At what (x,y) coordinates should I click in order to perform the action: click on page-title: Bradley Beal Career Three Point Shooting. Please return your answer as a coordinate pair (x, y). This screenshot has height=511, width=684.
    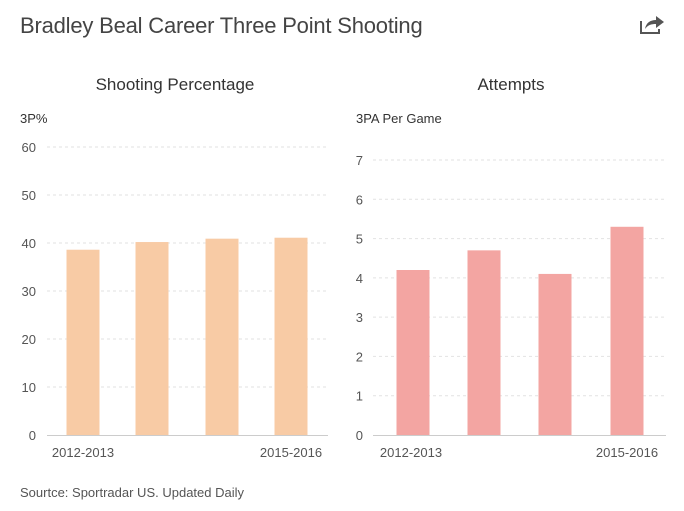
    Looking at the image, I should click on (221, 25).